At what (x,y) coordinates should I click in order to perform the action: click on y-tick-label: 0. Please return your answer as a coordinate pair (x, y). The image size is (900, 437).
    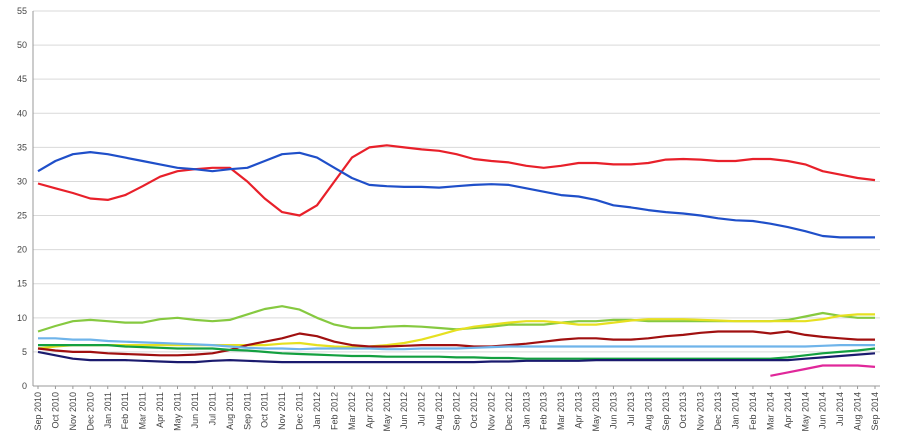
    Looking at the image, I should click on (24, 386).